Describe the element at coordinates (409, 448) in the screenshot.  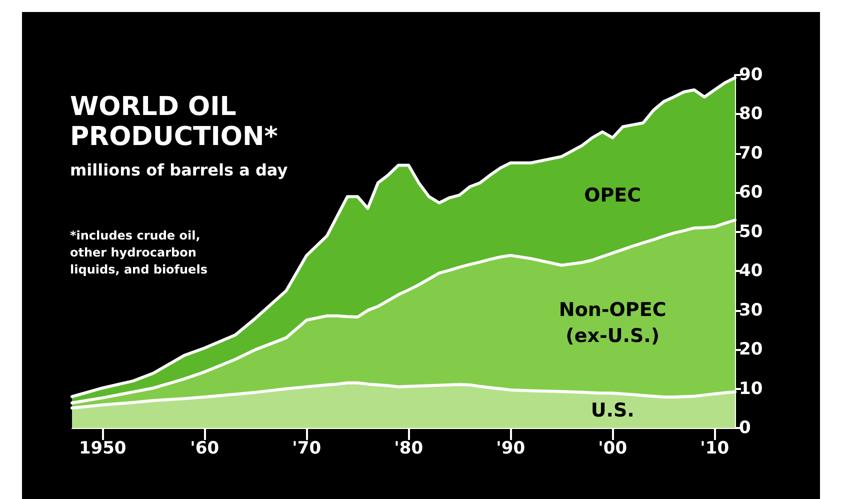
I see `x-tick-label: '80` at that location.